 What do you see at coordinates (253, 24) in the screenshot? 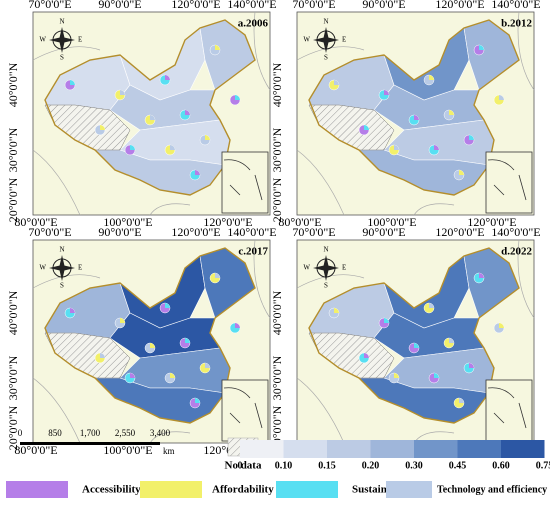
I see `panel-label: a.2006` at bounding box center [253, 24].